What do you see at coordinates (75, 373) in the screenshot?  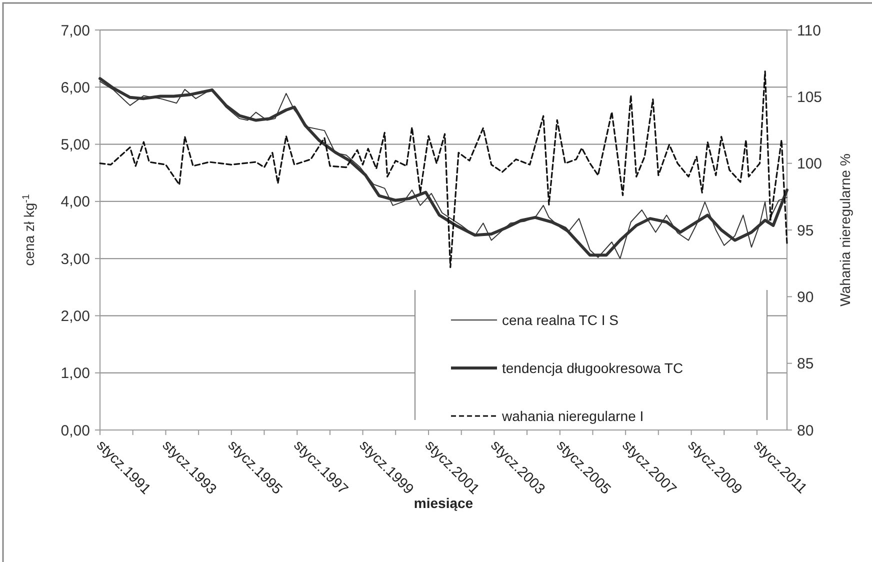 I see `y-tick-label: 1,00` at bounding box center [75, 373].